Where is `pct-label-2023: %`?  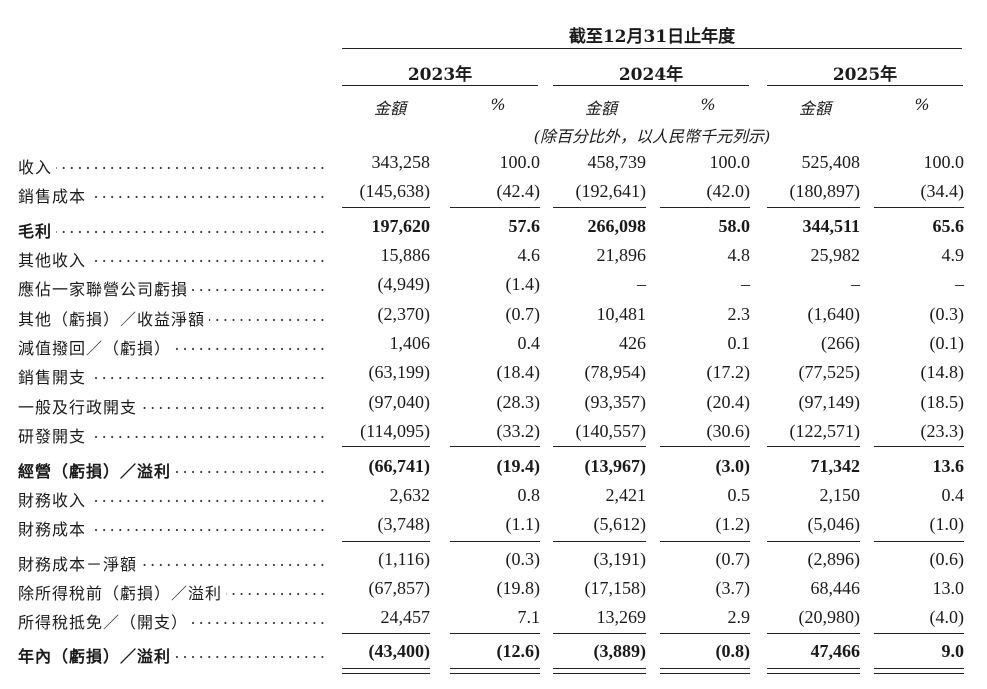 pct-label-2023: % is located at coordinates (498, 104).